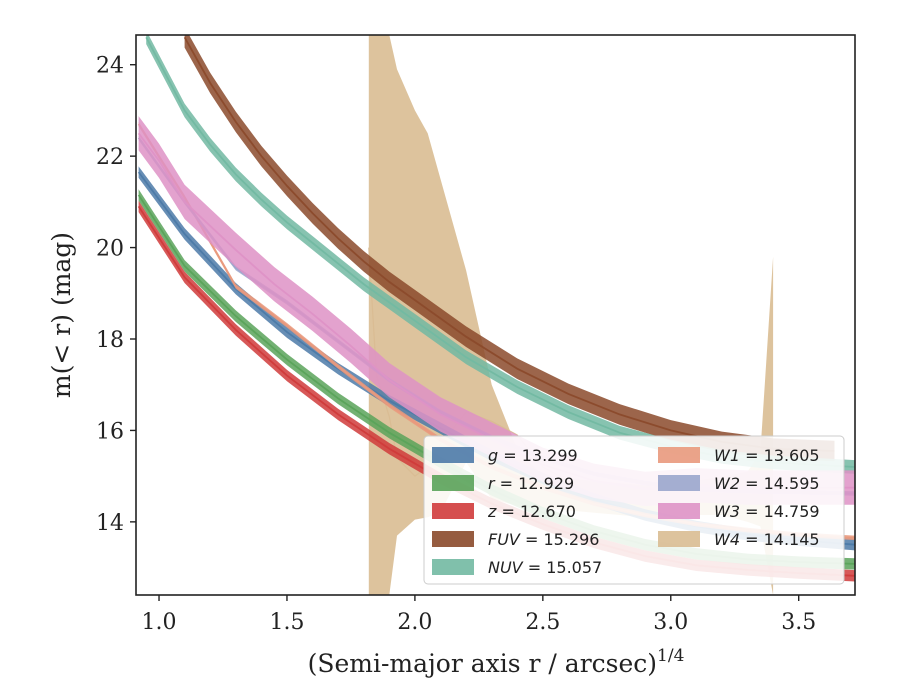  I want to click on legend-label-w4: W4 = 14.145, so click(767, 539).